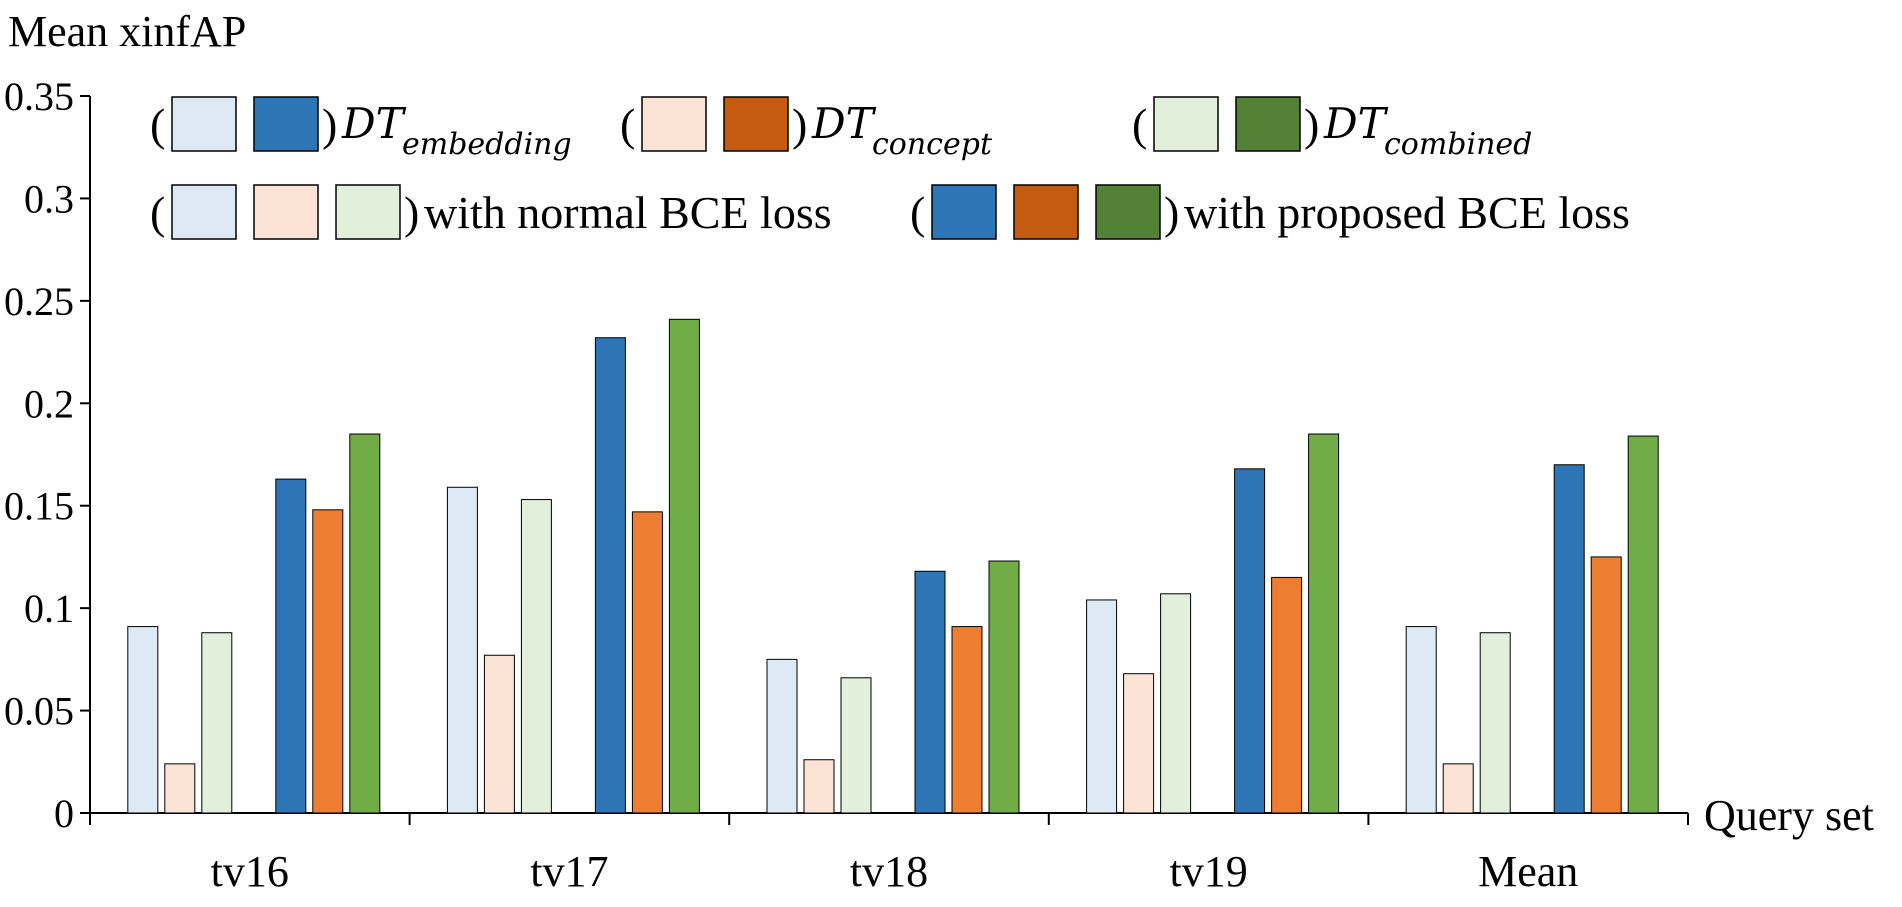 The width and height of the screenshot is (1902, 907). What do you see at coordinates (127, 31) in the screenshot?
I see `y-axis-label: Mean xinfAP` at bounding box center [127, 31].